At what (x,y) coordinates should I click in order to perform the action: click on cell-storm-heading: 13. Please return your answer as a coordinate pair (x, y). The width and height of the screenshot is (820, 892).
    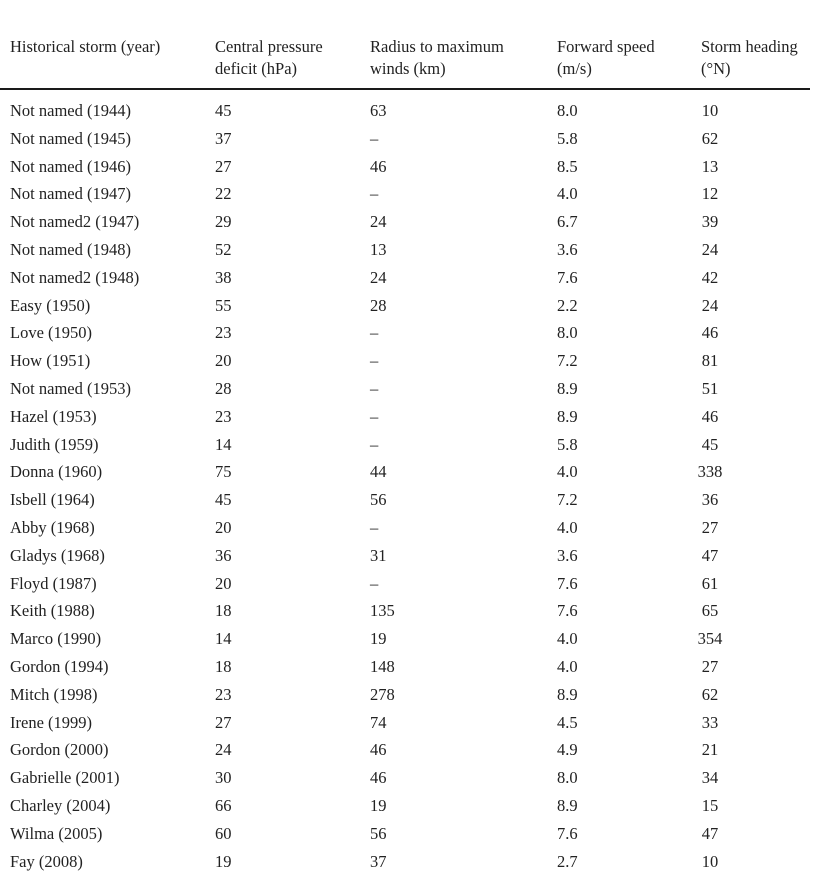
    Looking at the image, I should click on (710, 166).